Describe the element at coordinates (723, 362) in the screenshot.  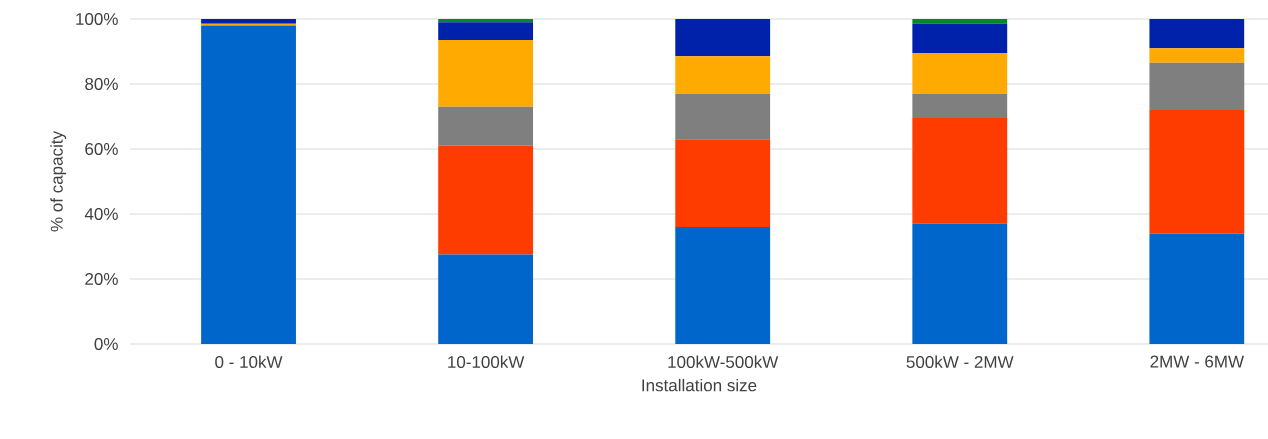
I see `x-tick-label: 100kW-500kW` at that location.